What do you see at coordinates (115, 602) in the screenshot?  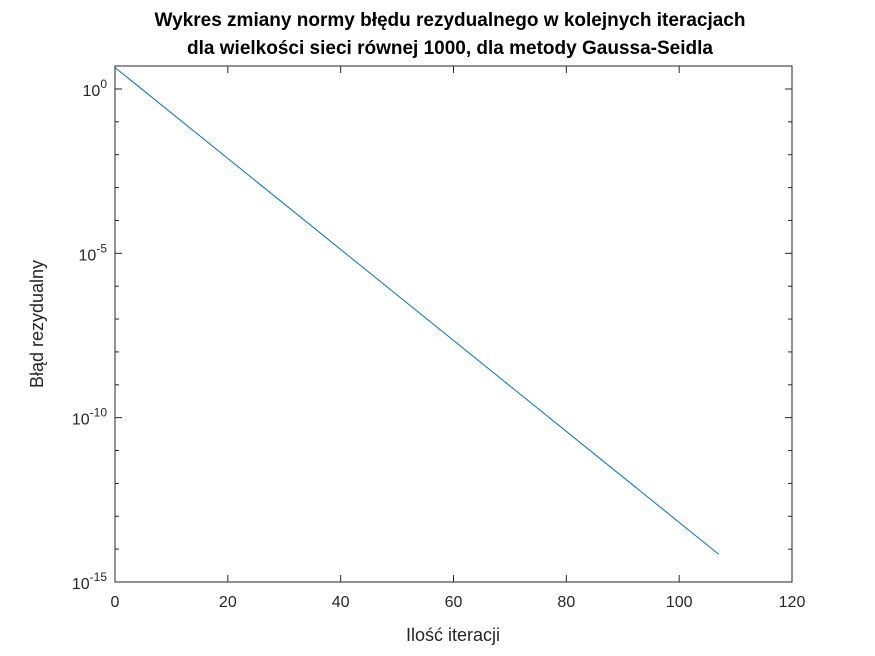 I see `x-tick-label: 0` at bounding box center [115, 602].